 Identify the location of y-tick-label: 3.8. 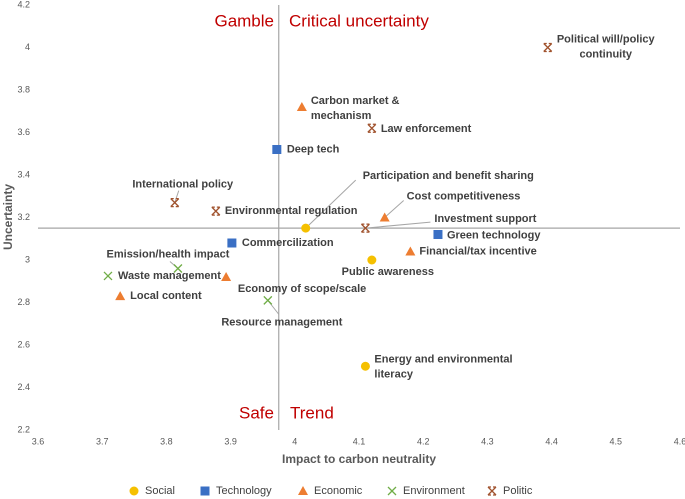
(23, 89).